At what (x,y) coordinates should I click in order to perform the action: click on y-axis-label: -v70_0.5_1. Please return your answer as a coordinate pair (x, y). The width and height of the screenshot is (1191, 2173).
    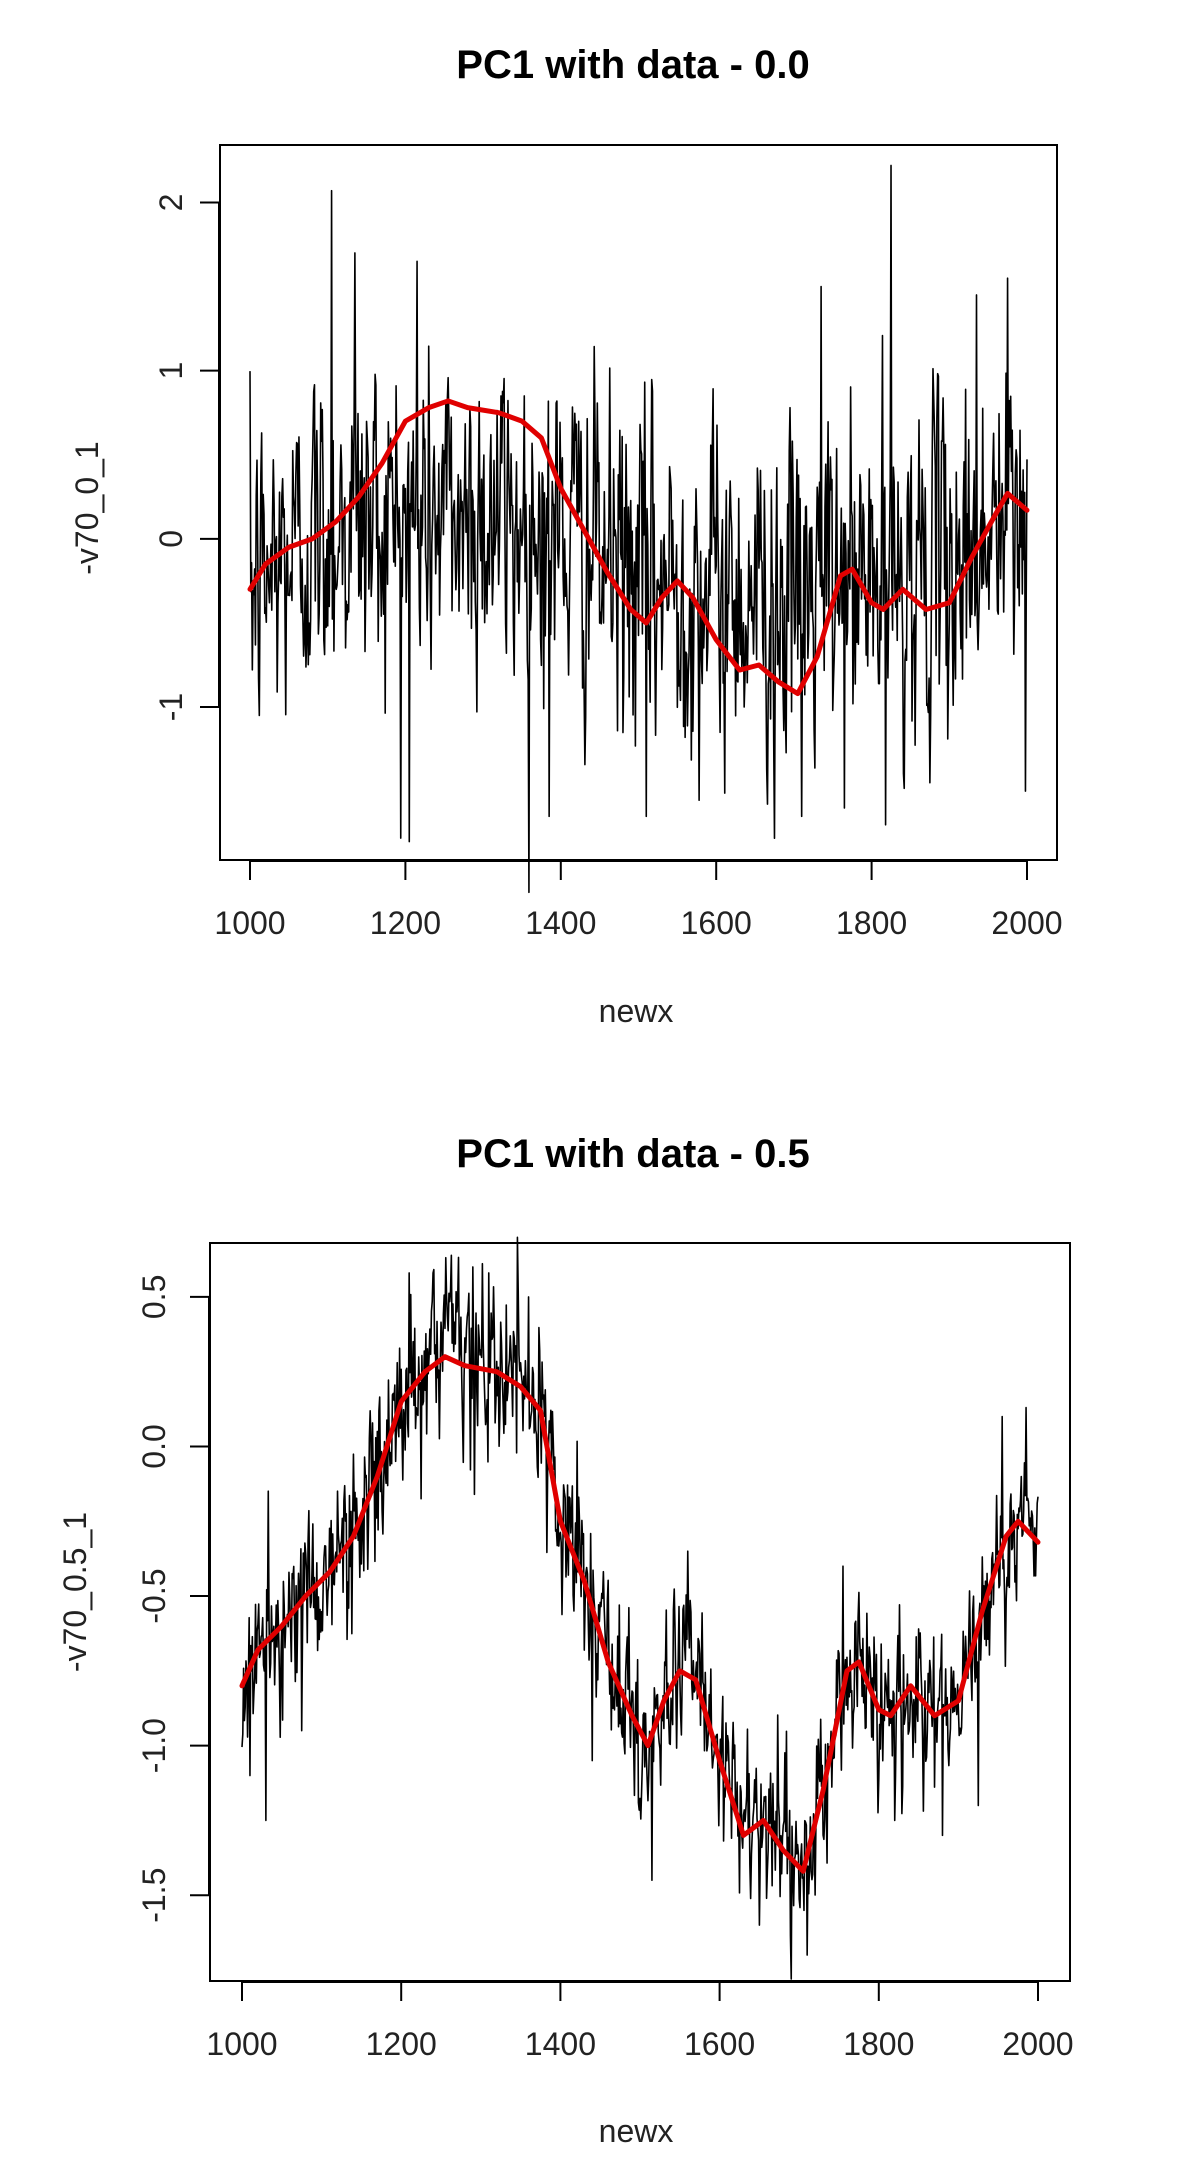
    Looking at the image, I should click on (75, 1592).